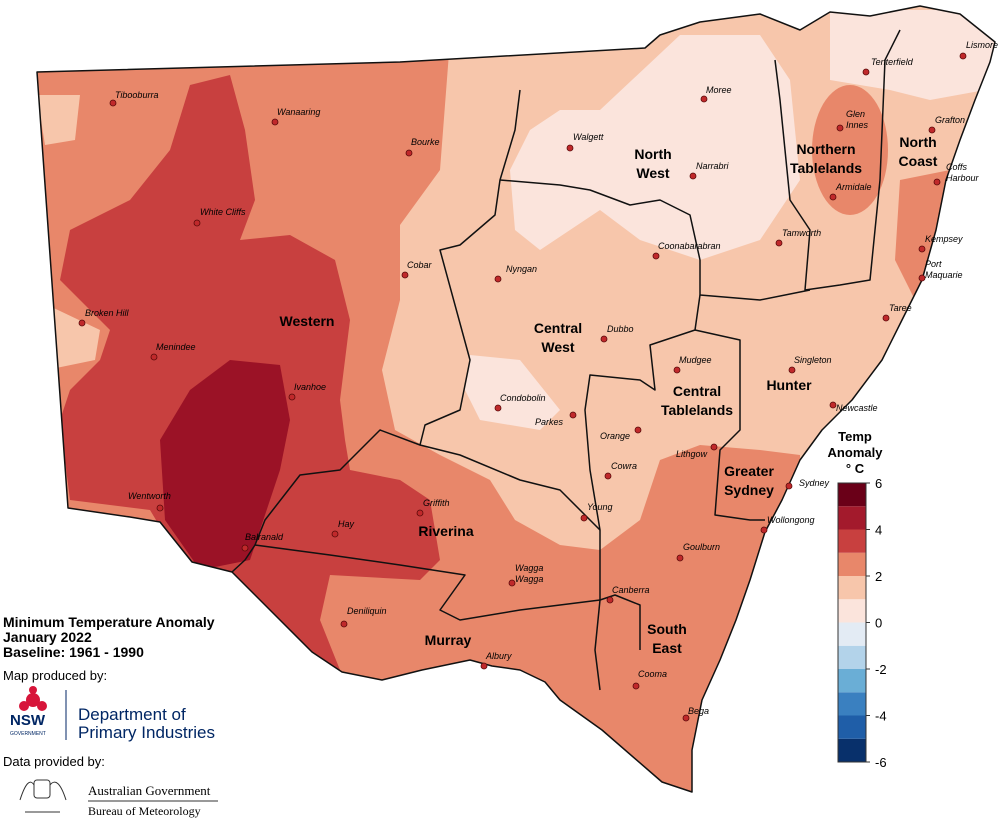 Image resolution: width=1000 pixels, height=821 pixels. I want to click on town-label: Lismore, so click(982, 45).